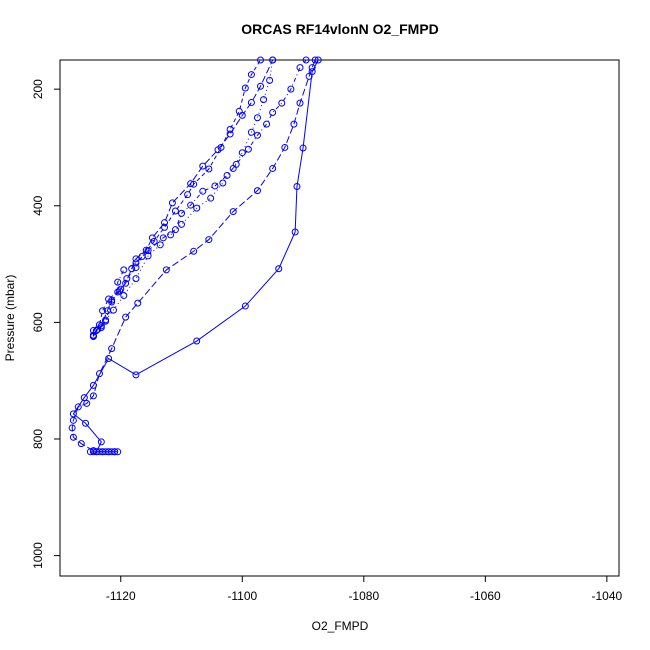 The height and width of the screenshot is (650, 650). I want to click on y-axis: 200 400 600 800 1000, so click(45, 324).